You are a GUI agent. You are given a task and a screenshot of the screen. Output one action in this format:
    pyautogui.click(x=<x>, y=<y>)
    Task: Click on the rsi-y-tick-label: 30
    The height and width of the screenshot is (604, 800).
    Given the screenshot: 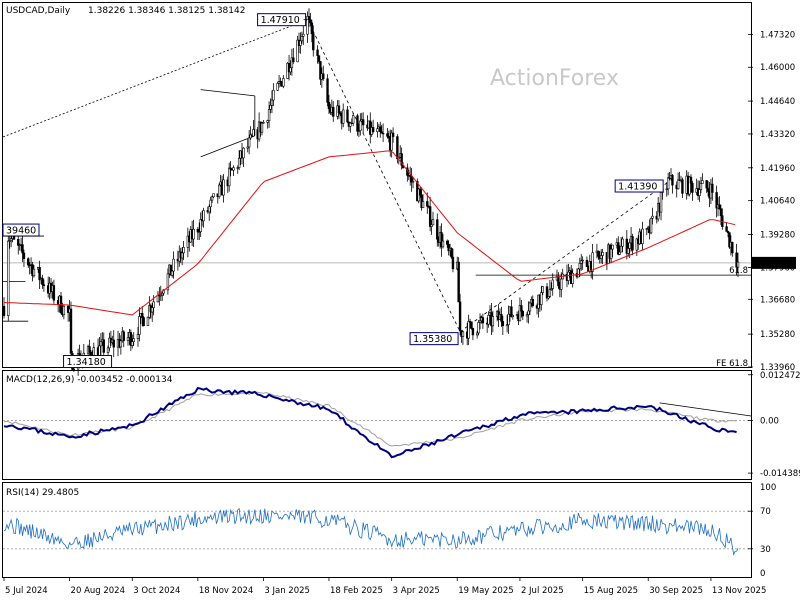 What is the action you would take?
    pyautogui.click(x=765, y=550)
    